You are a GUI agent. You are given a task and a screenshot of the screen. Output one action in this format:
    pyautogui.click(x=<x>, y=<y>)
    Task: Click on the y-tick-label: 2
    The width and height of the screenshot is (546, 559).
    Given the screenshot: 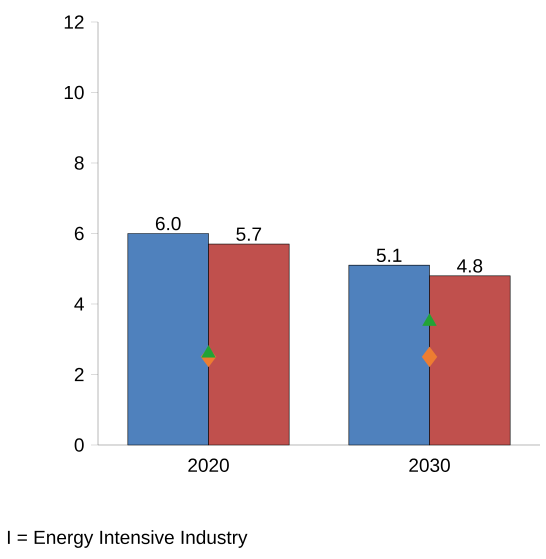 What is the action you would take?
    pyautogui.click(x=79, y=375)
    